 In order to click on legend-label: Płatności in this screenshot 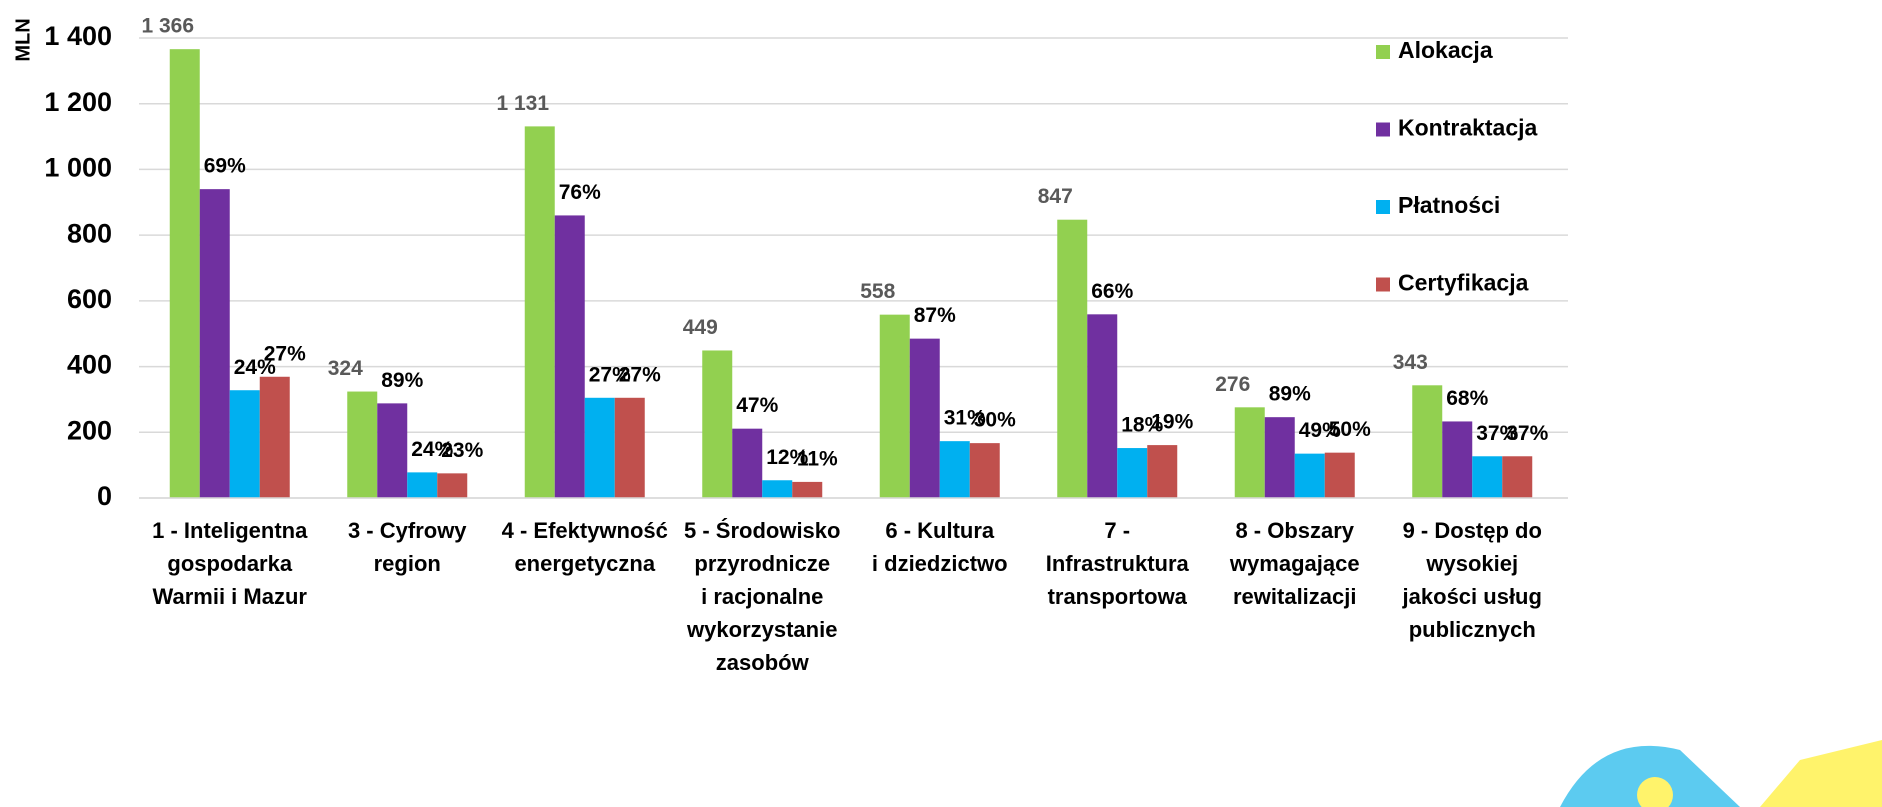, I will do `click(1449, 205)`.